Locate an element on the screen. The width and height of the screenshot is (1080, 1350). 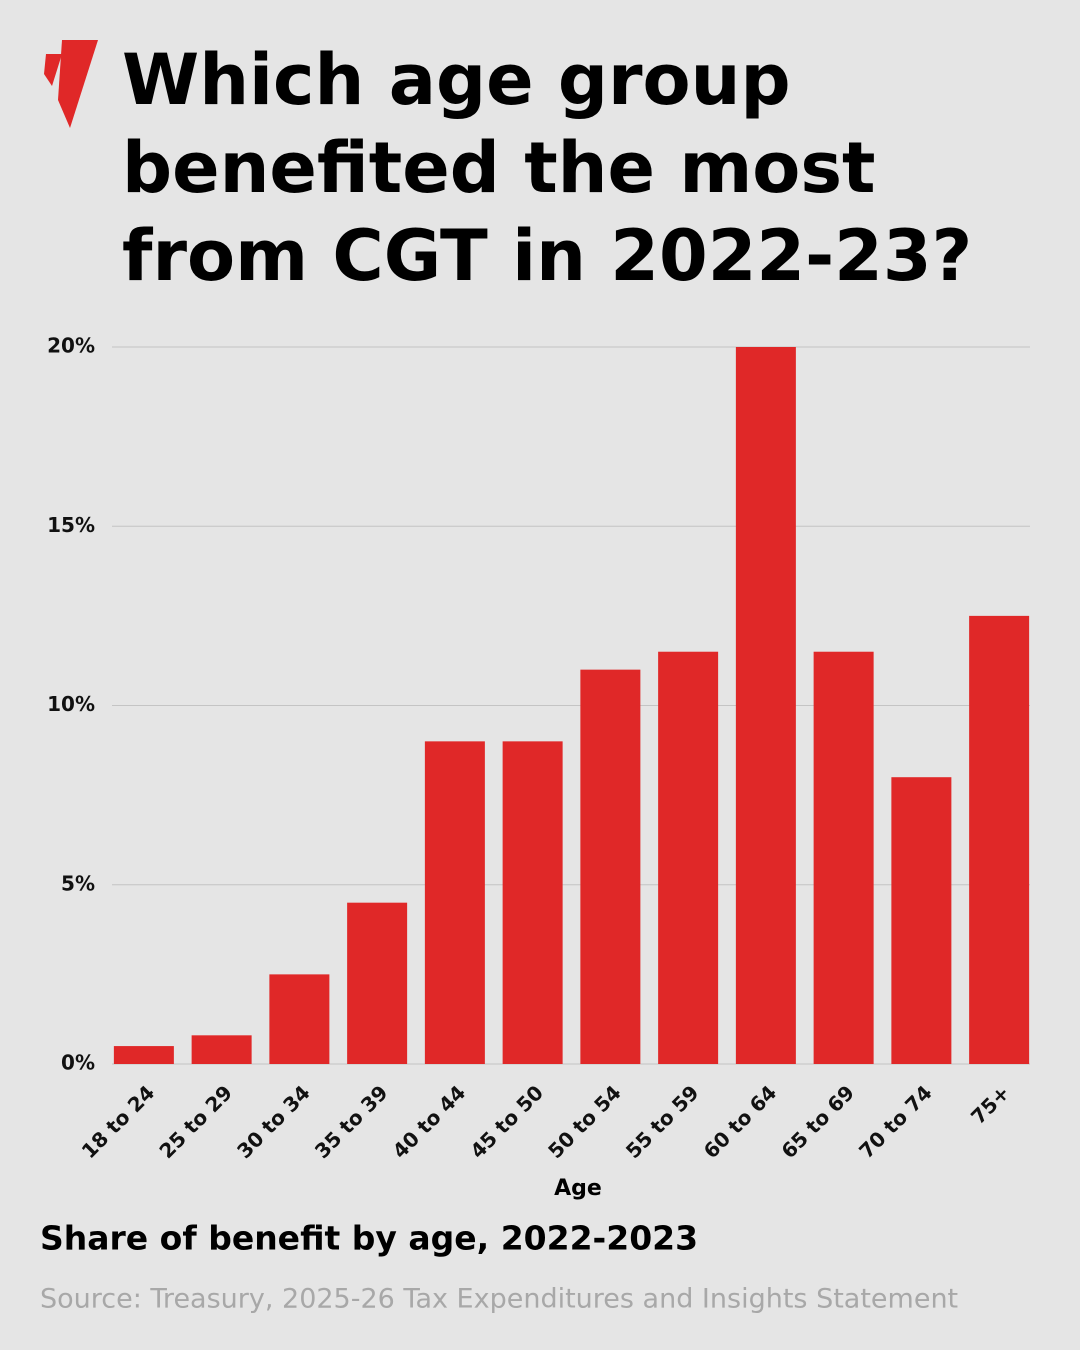
x-tick-label: 50 to 54 is located at coordinates (584, 1121).